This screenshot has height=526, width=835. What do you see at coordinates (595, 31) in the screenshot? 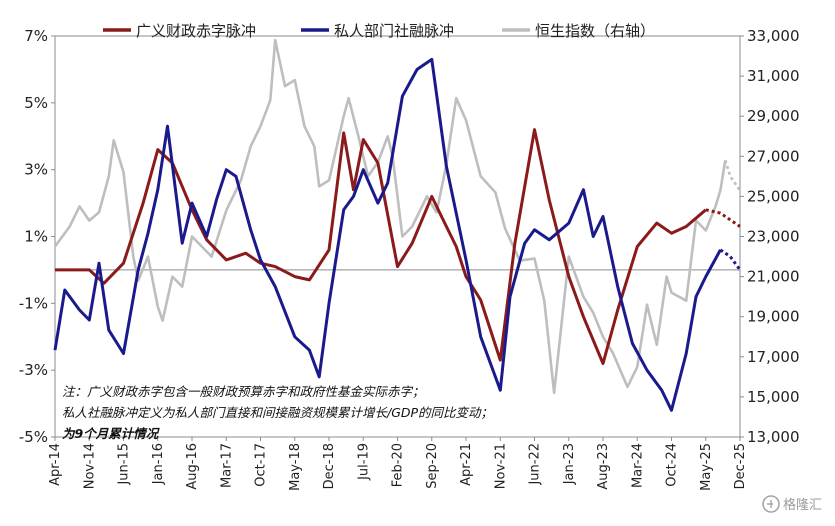
I see `legend-label-hsi: 恒生指数（右轴）` at bounding box center [595, 31].